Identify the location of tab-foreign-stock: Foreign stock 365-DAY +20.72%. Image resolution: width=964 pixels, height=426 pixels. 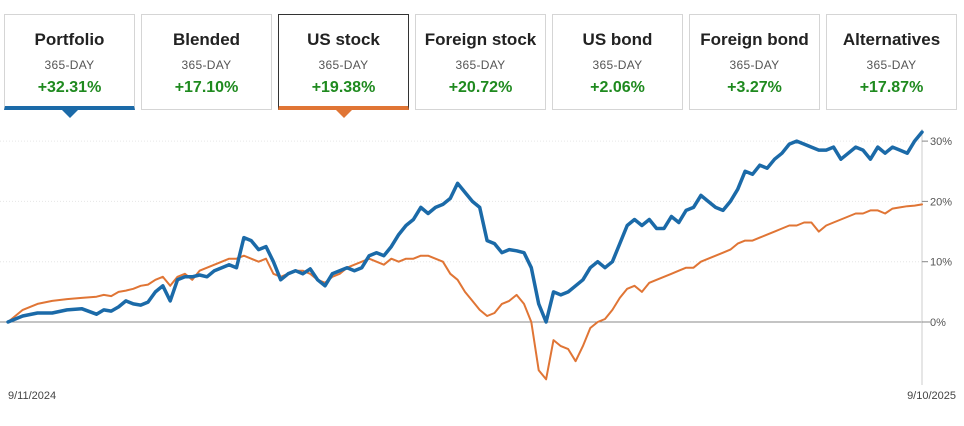
(480, 62).